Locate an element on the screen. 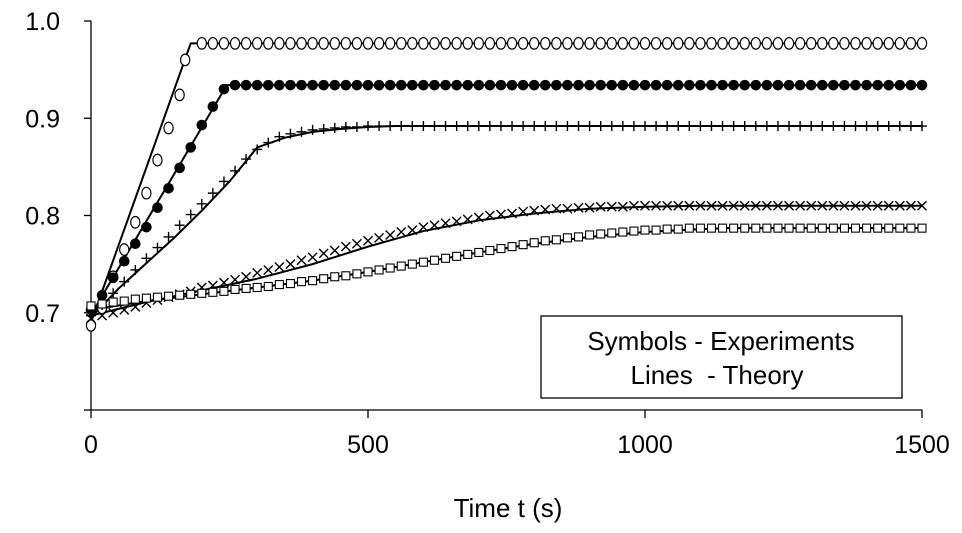  x-tick-label: 1000 is located at coordinates (645, 445).